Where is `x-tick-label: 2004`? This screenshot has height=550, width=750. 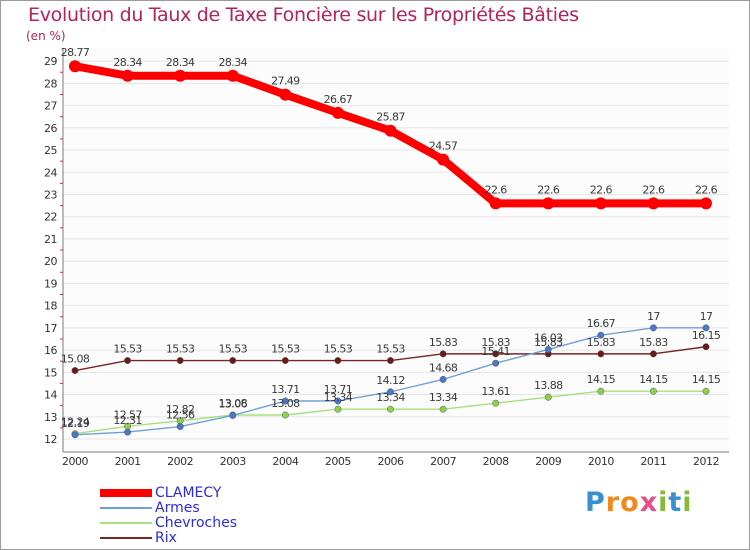
x-tick-label: 2004 is located at coordinates (285, 461).